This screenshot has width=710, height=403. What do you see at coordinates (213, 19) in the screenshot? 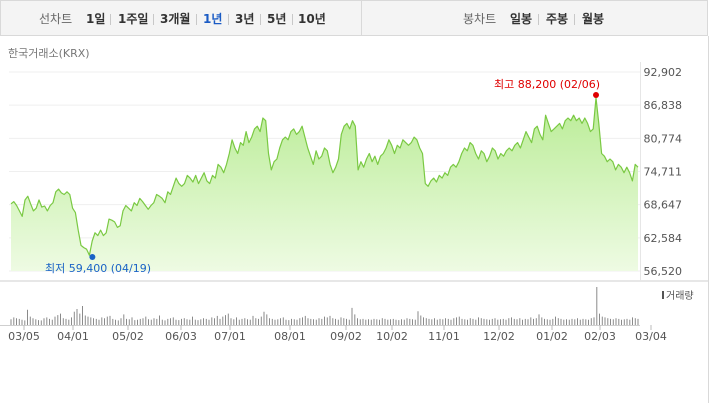
I see `tab-1-year: 1년` at bounding box center [213, 19].